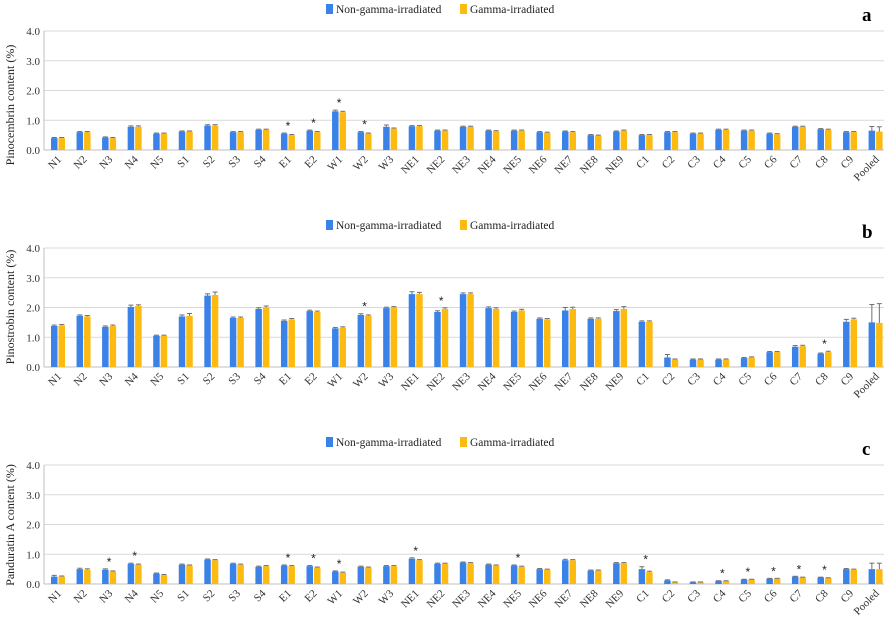  What do you see at coordinates (132, 379) in the screenshot?
I see `x-tick-label: N4` at bounding box center [132, 379].